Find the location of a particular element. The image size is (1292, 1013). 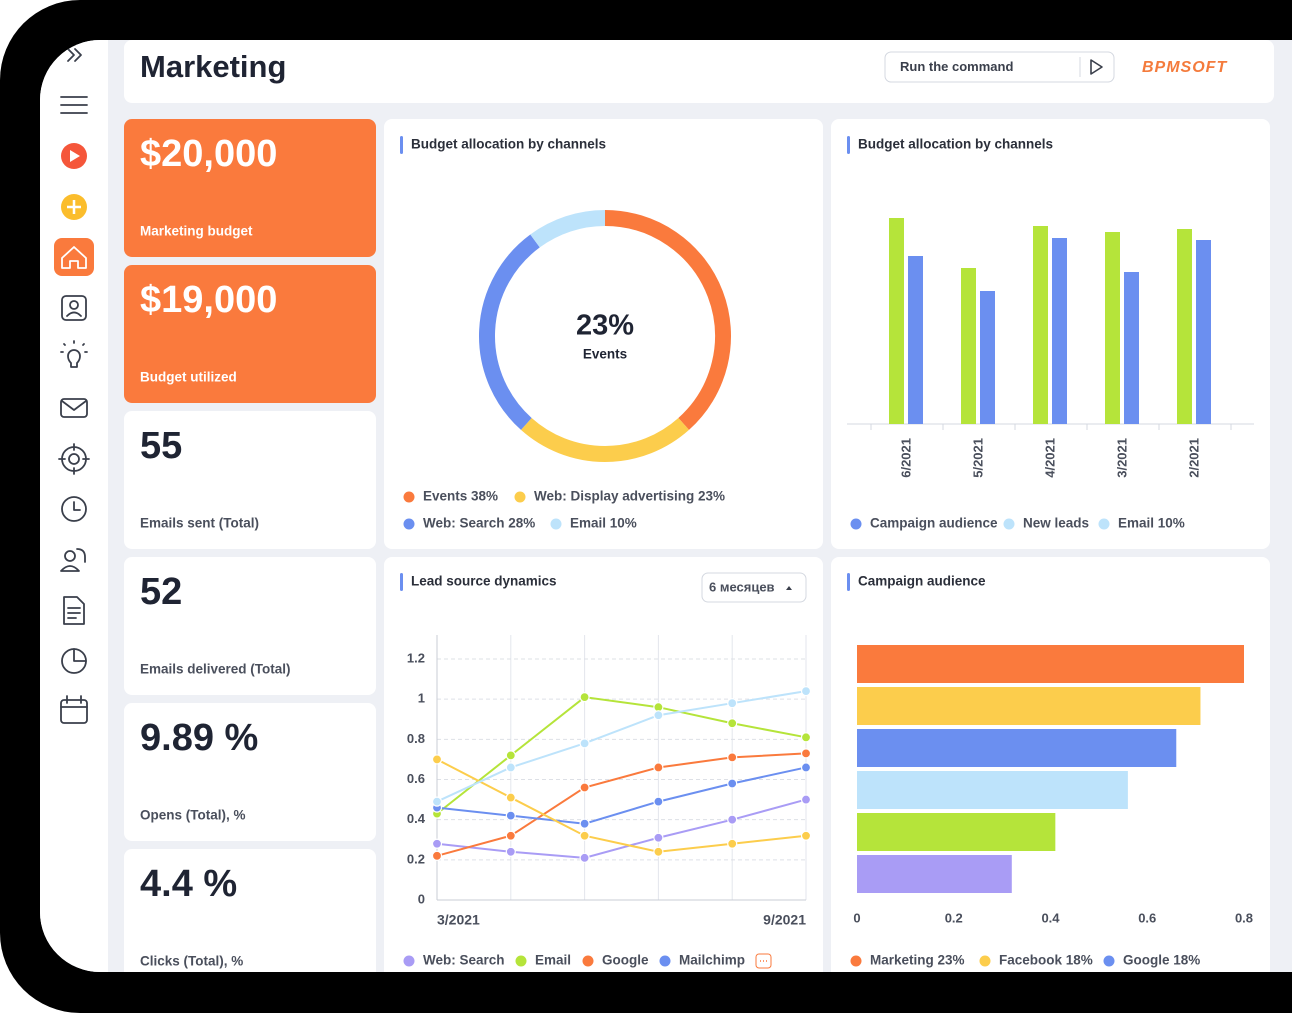

add-glyph is located at coordinates (74, 207).